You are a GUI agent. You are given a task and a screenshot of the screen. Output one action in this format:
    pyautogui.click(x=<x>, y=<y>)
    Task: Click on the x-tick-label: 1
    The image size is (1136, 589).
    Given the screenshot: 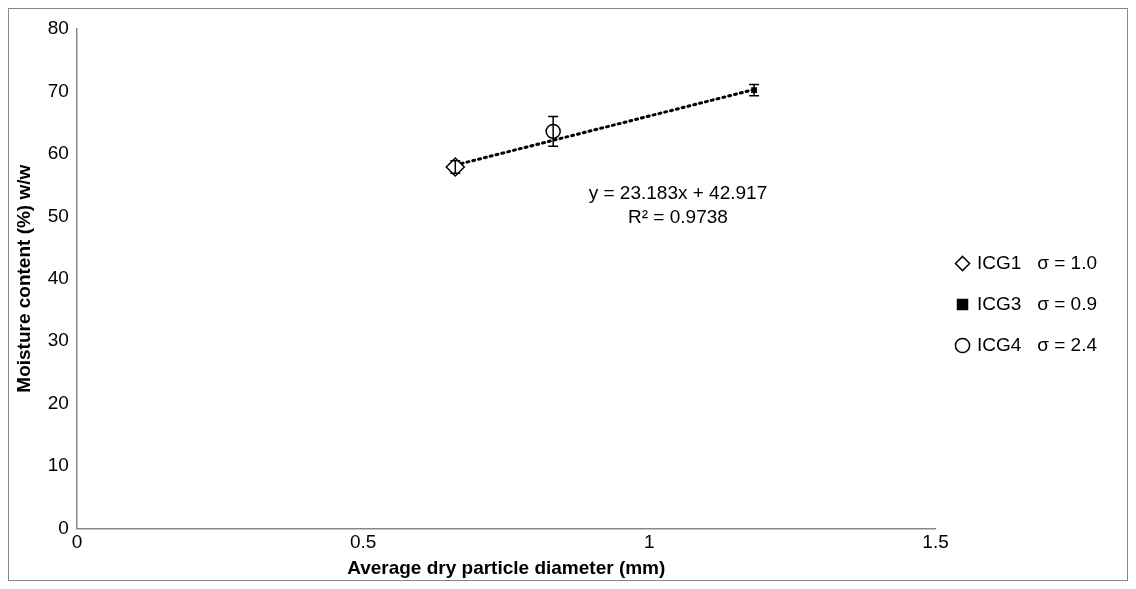 What is the action you would take?
    pyautogui.click(x=649, y=542)
    